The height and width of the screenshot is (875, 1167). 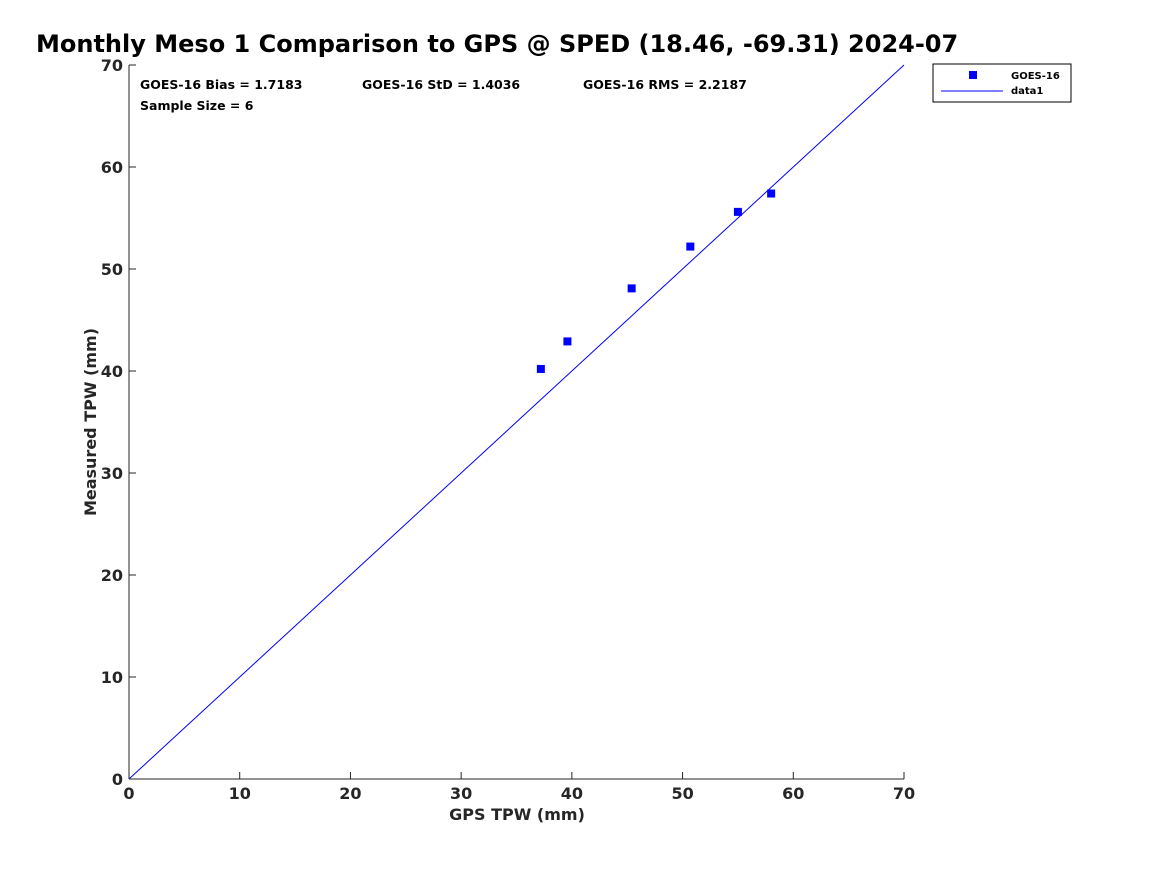 What do you see at coordinates (112, 269) in the screenshot?
I see `y-tick-label: 50` at bounding box center [112, 269].